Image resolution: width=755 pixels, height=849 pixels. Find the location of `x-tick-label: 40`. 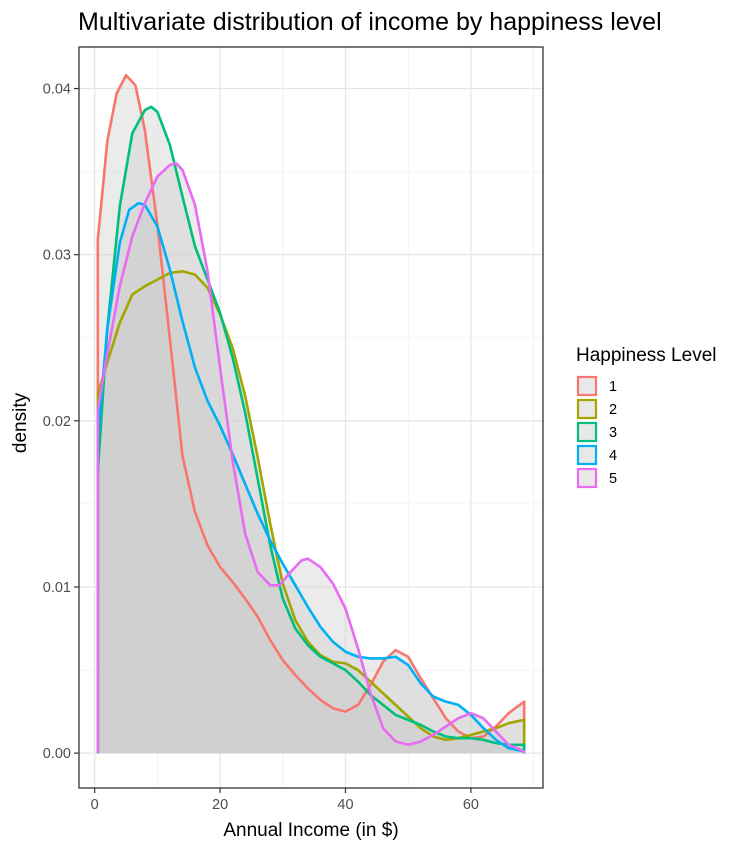

x-tick-label: 40 is located at coordinates (345, 805).